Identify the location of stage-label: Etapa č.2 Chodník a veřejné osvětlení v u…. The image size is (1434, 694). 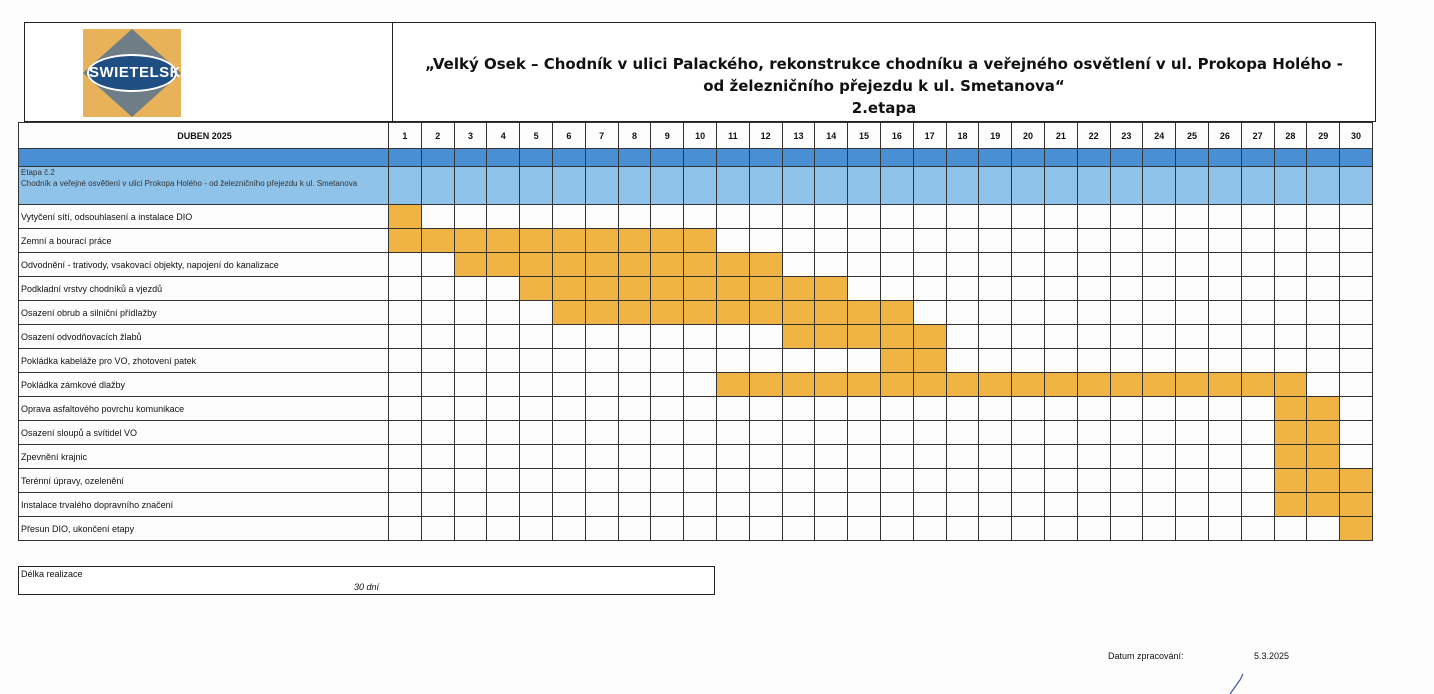
(203, 185).